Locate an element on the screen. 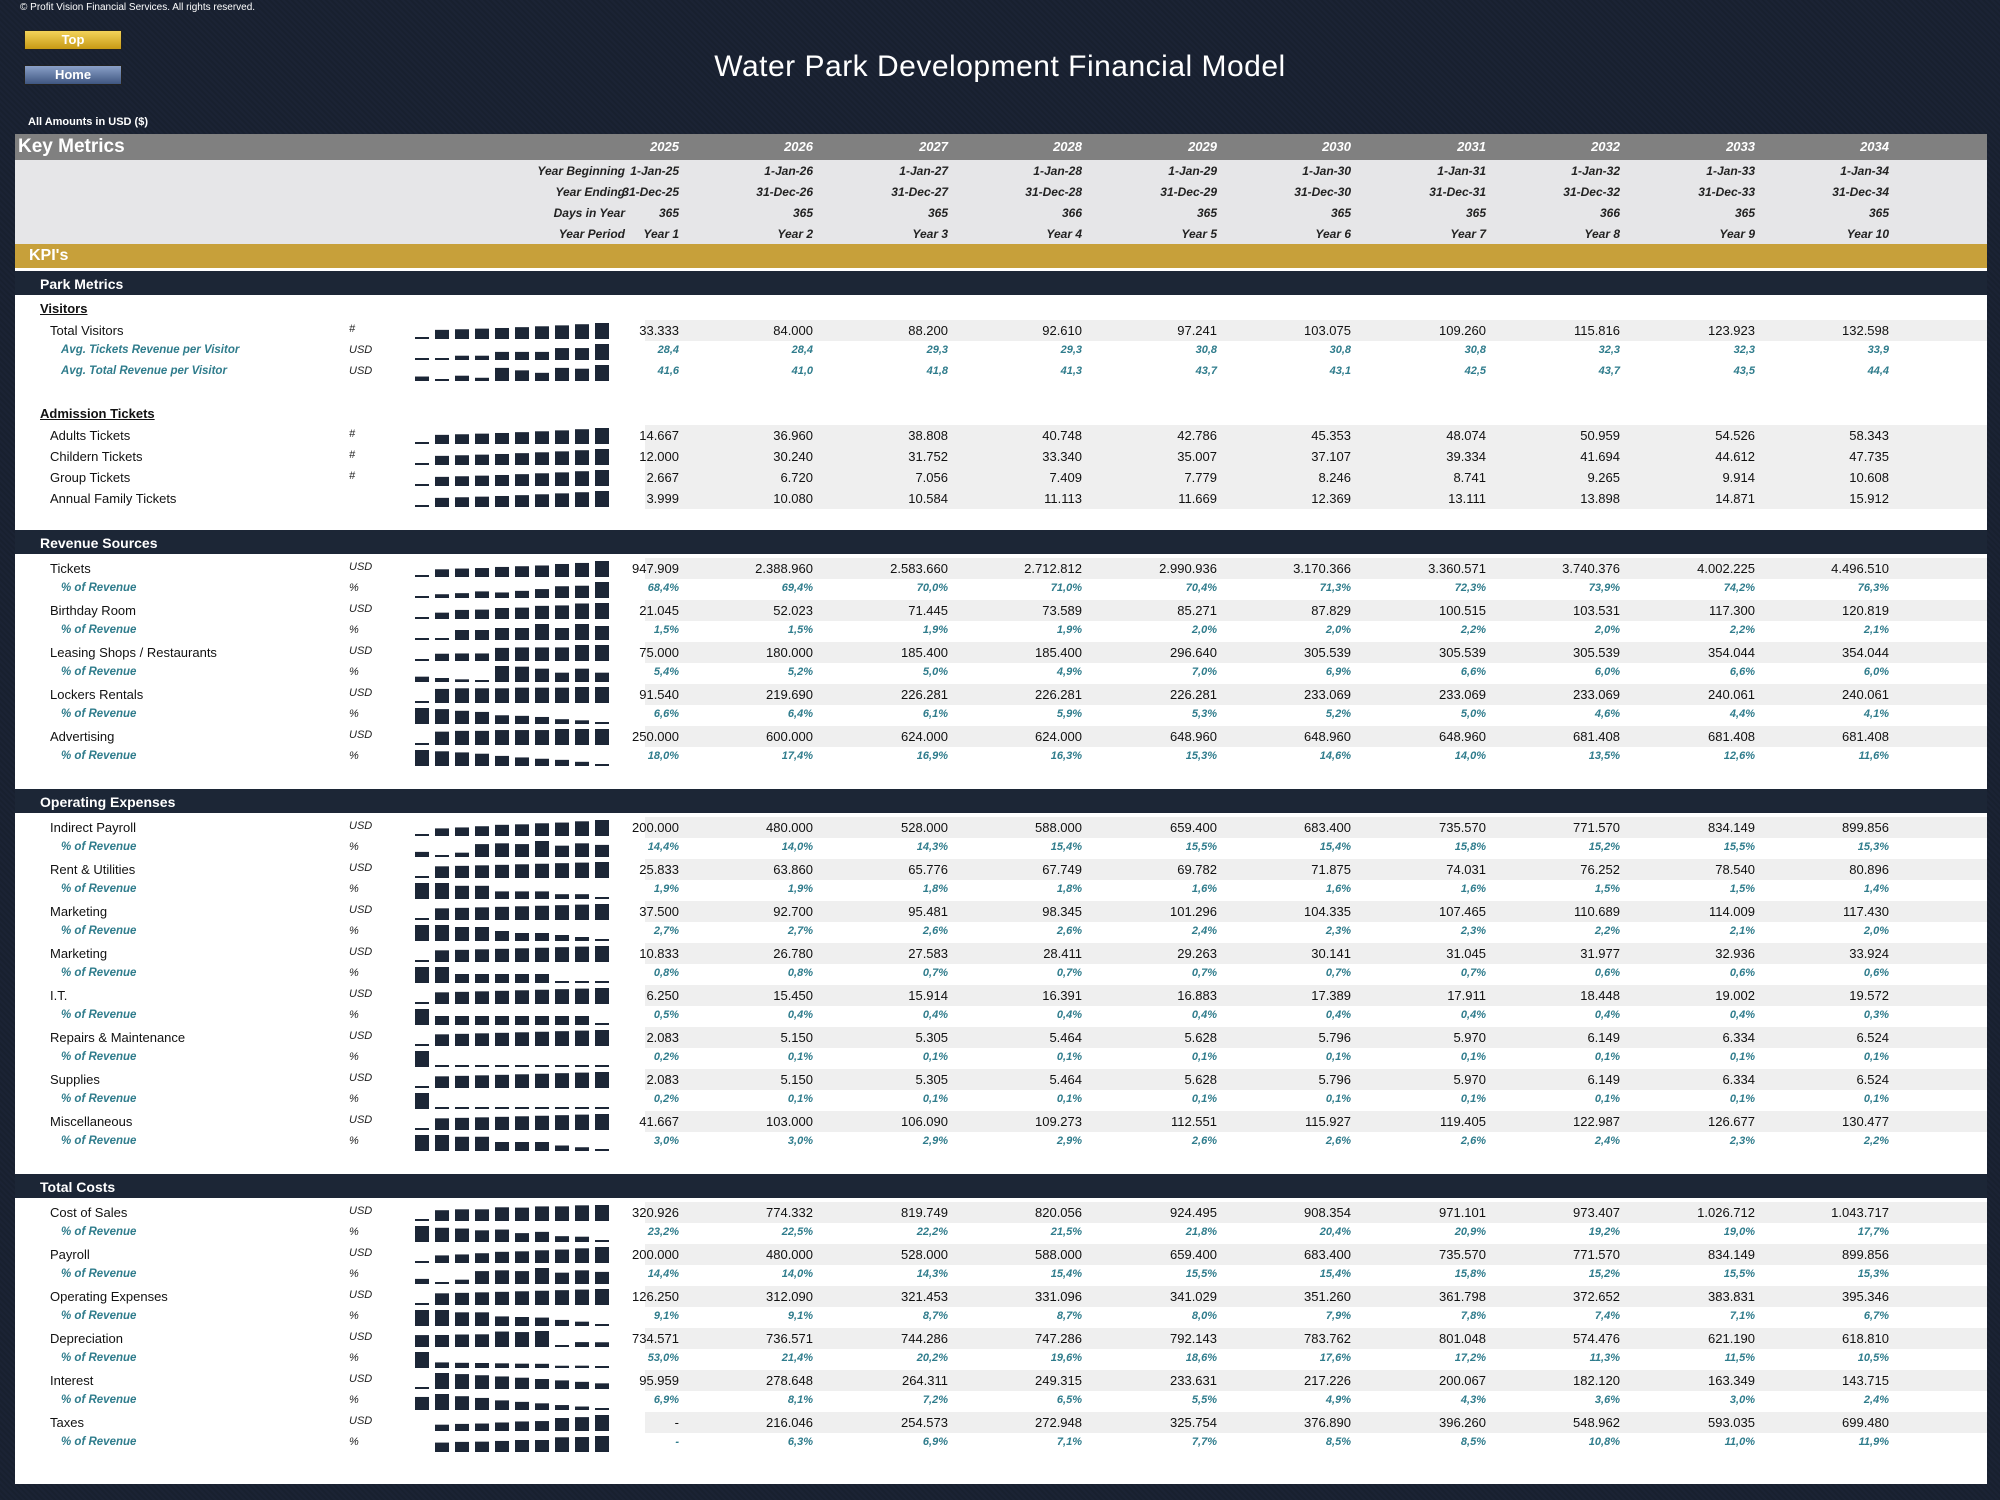 This screenshot has width=2000, height=1500. value-cell: 14,0% is located at coordinates (797, 847).